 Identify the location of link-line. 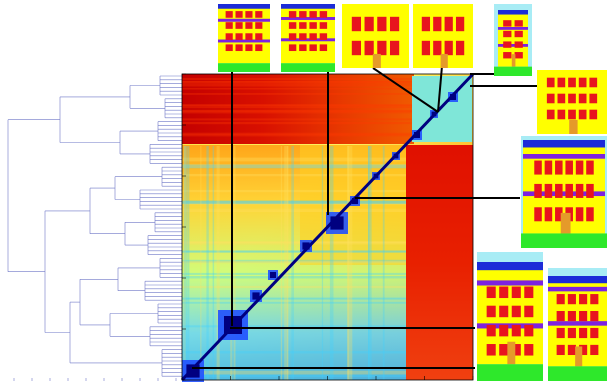
(405, 90).